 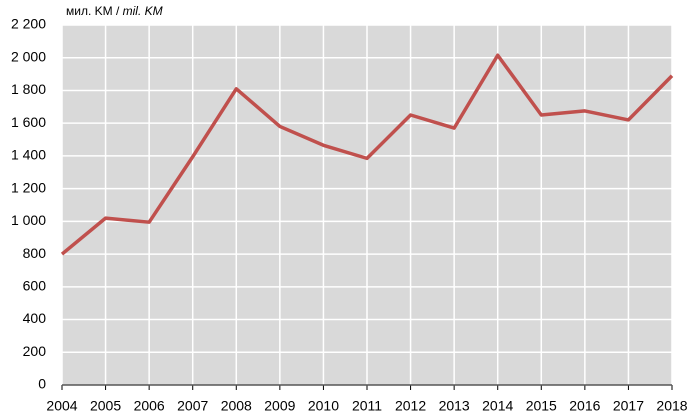 What do you see at coordinates (28, 187) in the screenshot?
I see `y-tick-label: 1 200` at bounding box center [28, 187].